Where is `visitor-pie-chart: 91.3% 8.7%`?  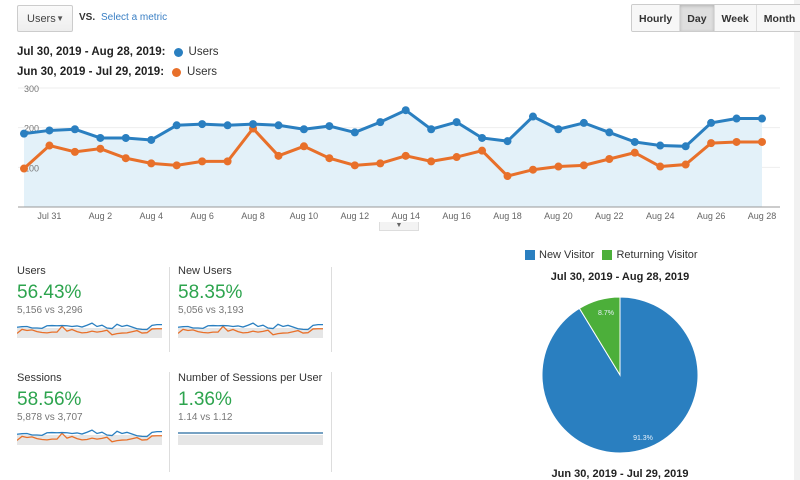
visitor-pie-chart: 91.3% 8.7% is located at coordinates (620, 375).